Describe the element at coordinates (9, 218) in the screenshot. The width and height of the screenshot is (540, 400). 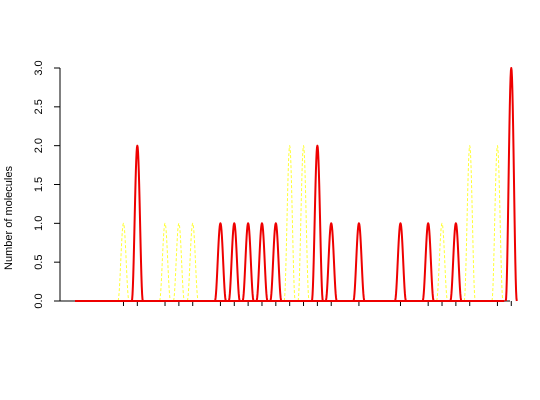
I see `y-axis-label: Number of molecules` at that location.